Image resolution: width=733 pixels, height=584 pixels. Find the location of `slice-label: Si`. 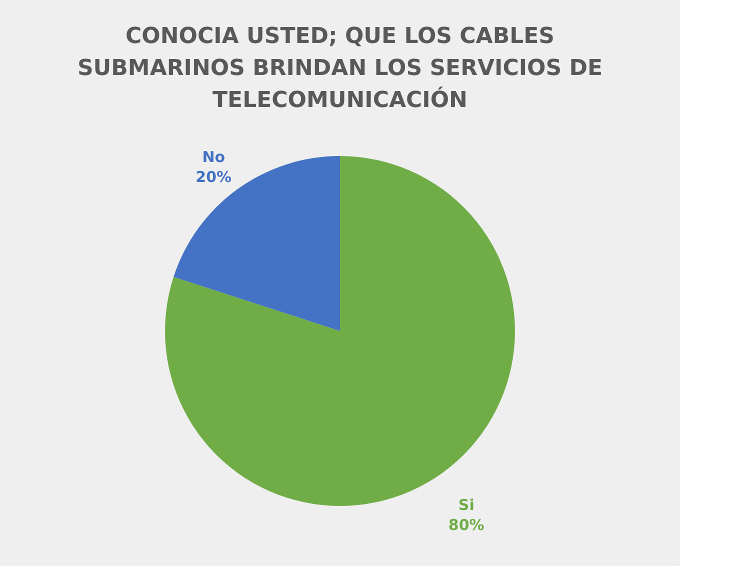

slice-label: Si is located at coordinates (466, 505).